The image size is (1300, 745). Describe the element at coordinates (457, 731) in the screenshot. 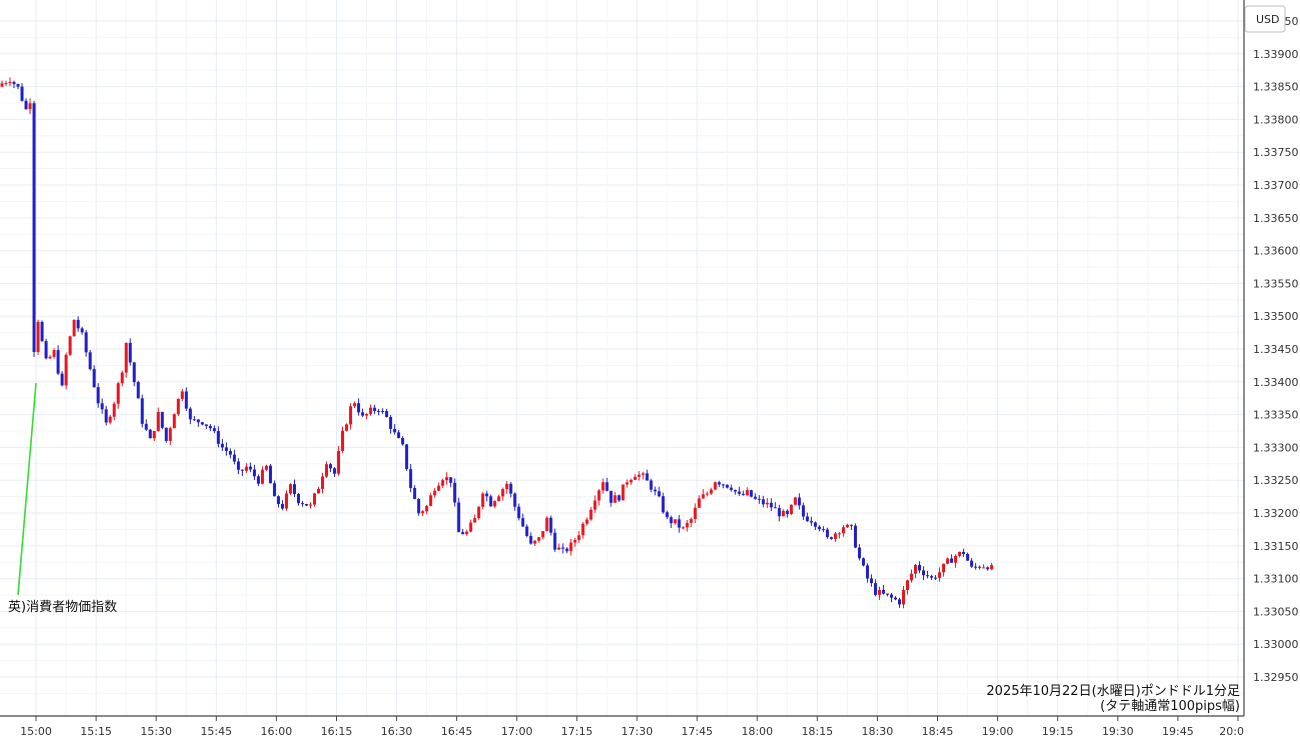

I see `x-tick-label: 16:45` at that location.